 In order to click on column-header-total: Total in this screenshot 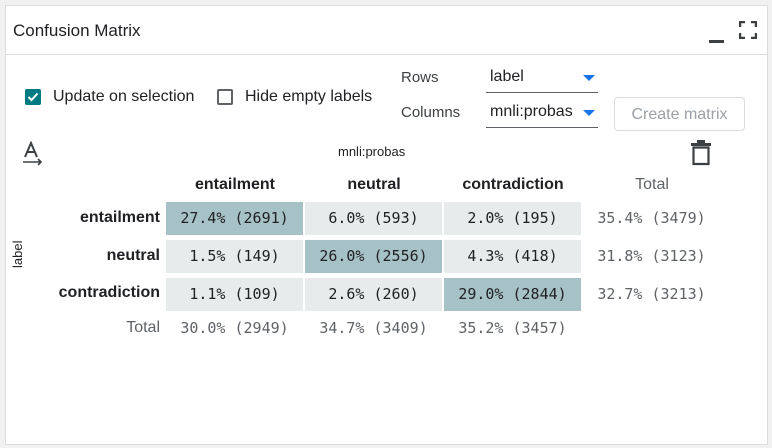, I will do `click(652, 184)`.